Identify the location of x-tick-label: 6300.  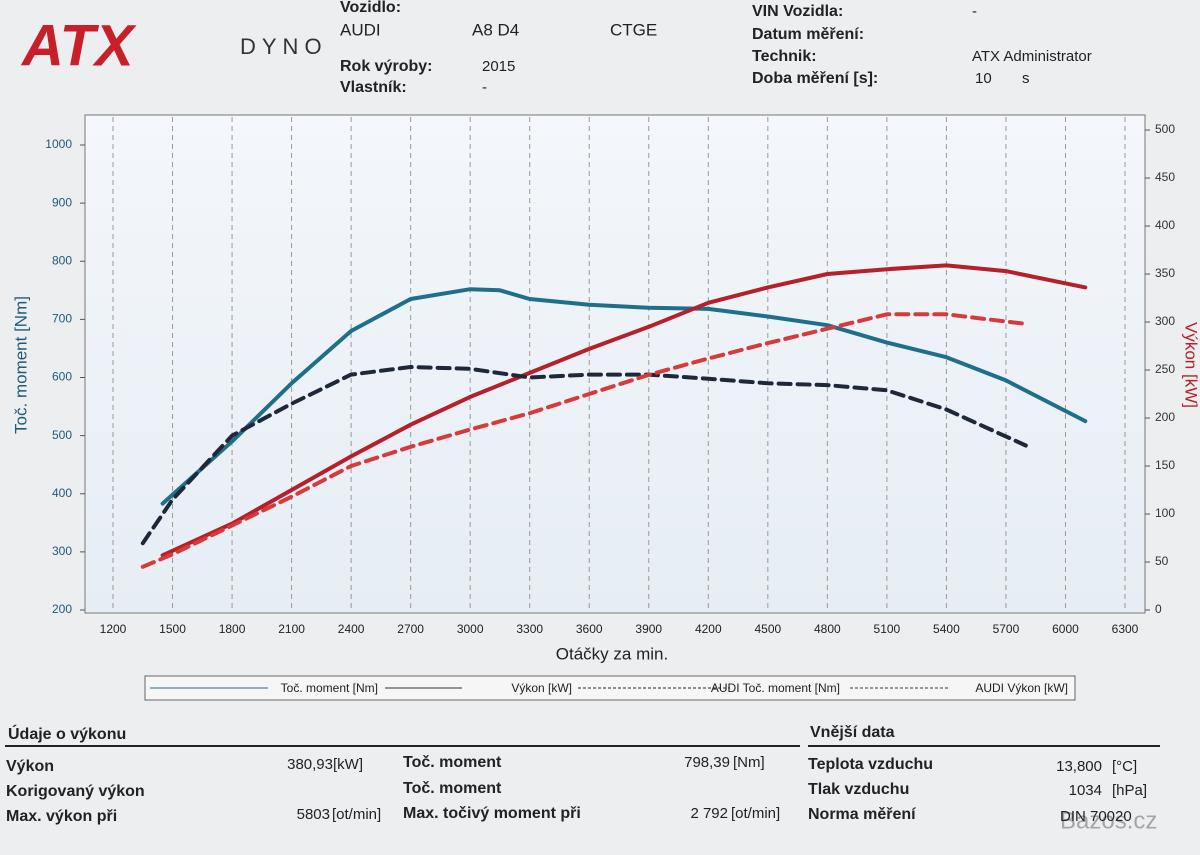
(1125, 629).